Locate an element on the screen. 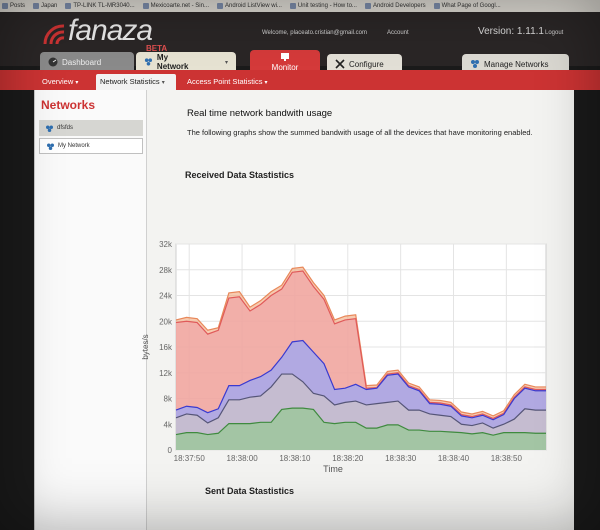  y-tick-label: 20k is located at coordinates (166, 321).